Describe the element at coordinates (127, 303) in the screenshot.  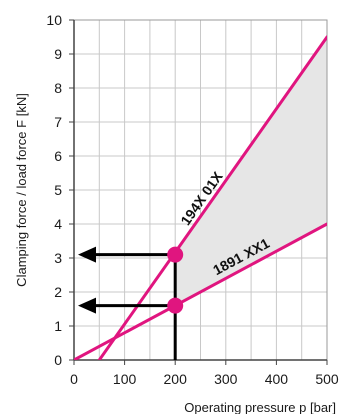
I see `reading-guides` at that location.